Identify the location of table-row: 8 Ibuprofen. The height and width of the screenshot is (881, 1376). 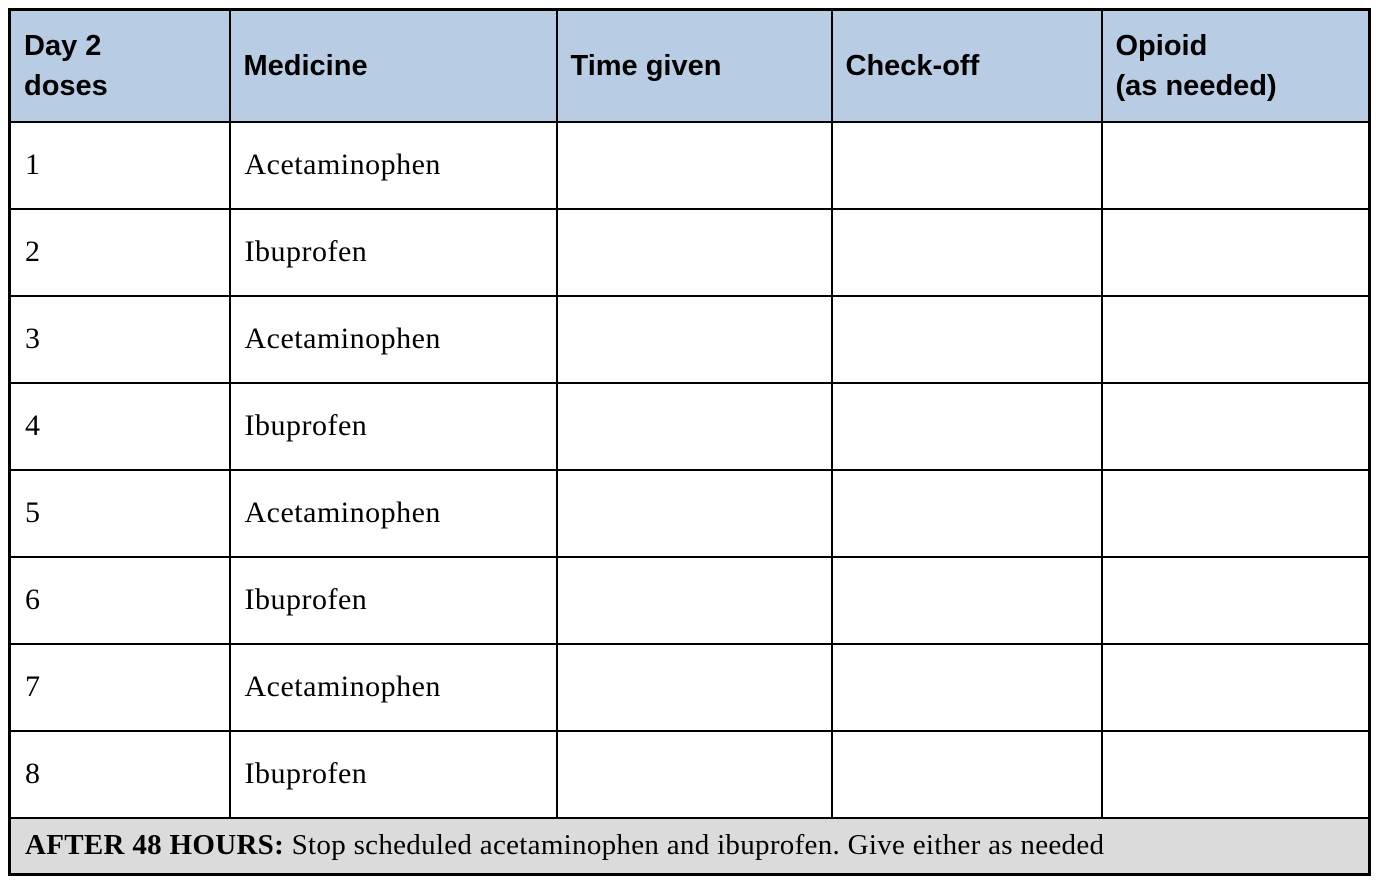
(689, 774).